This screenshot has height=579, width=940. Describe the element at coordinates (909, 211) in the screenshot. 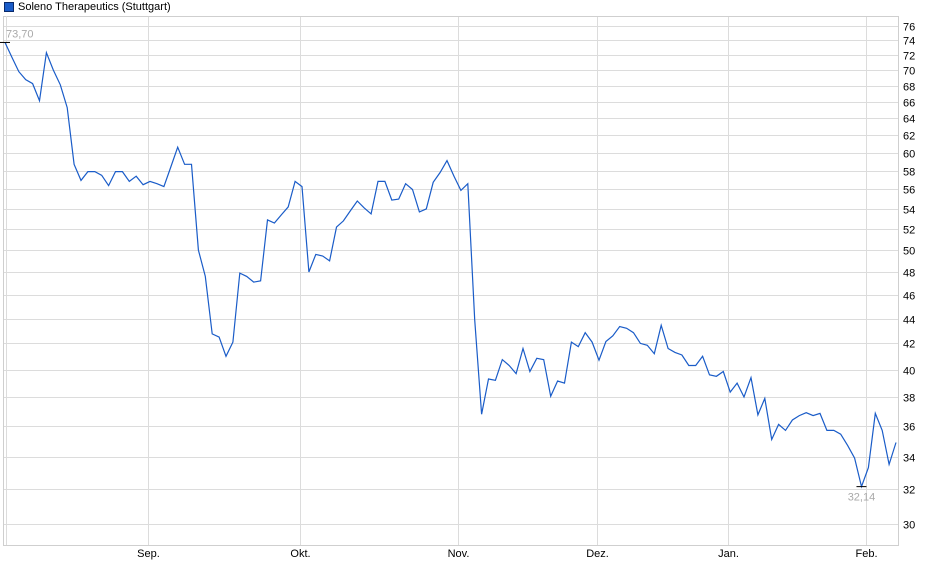

I see `y-tick-label: 54` at that location.